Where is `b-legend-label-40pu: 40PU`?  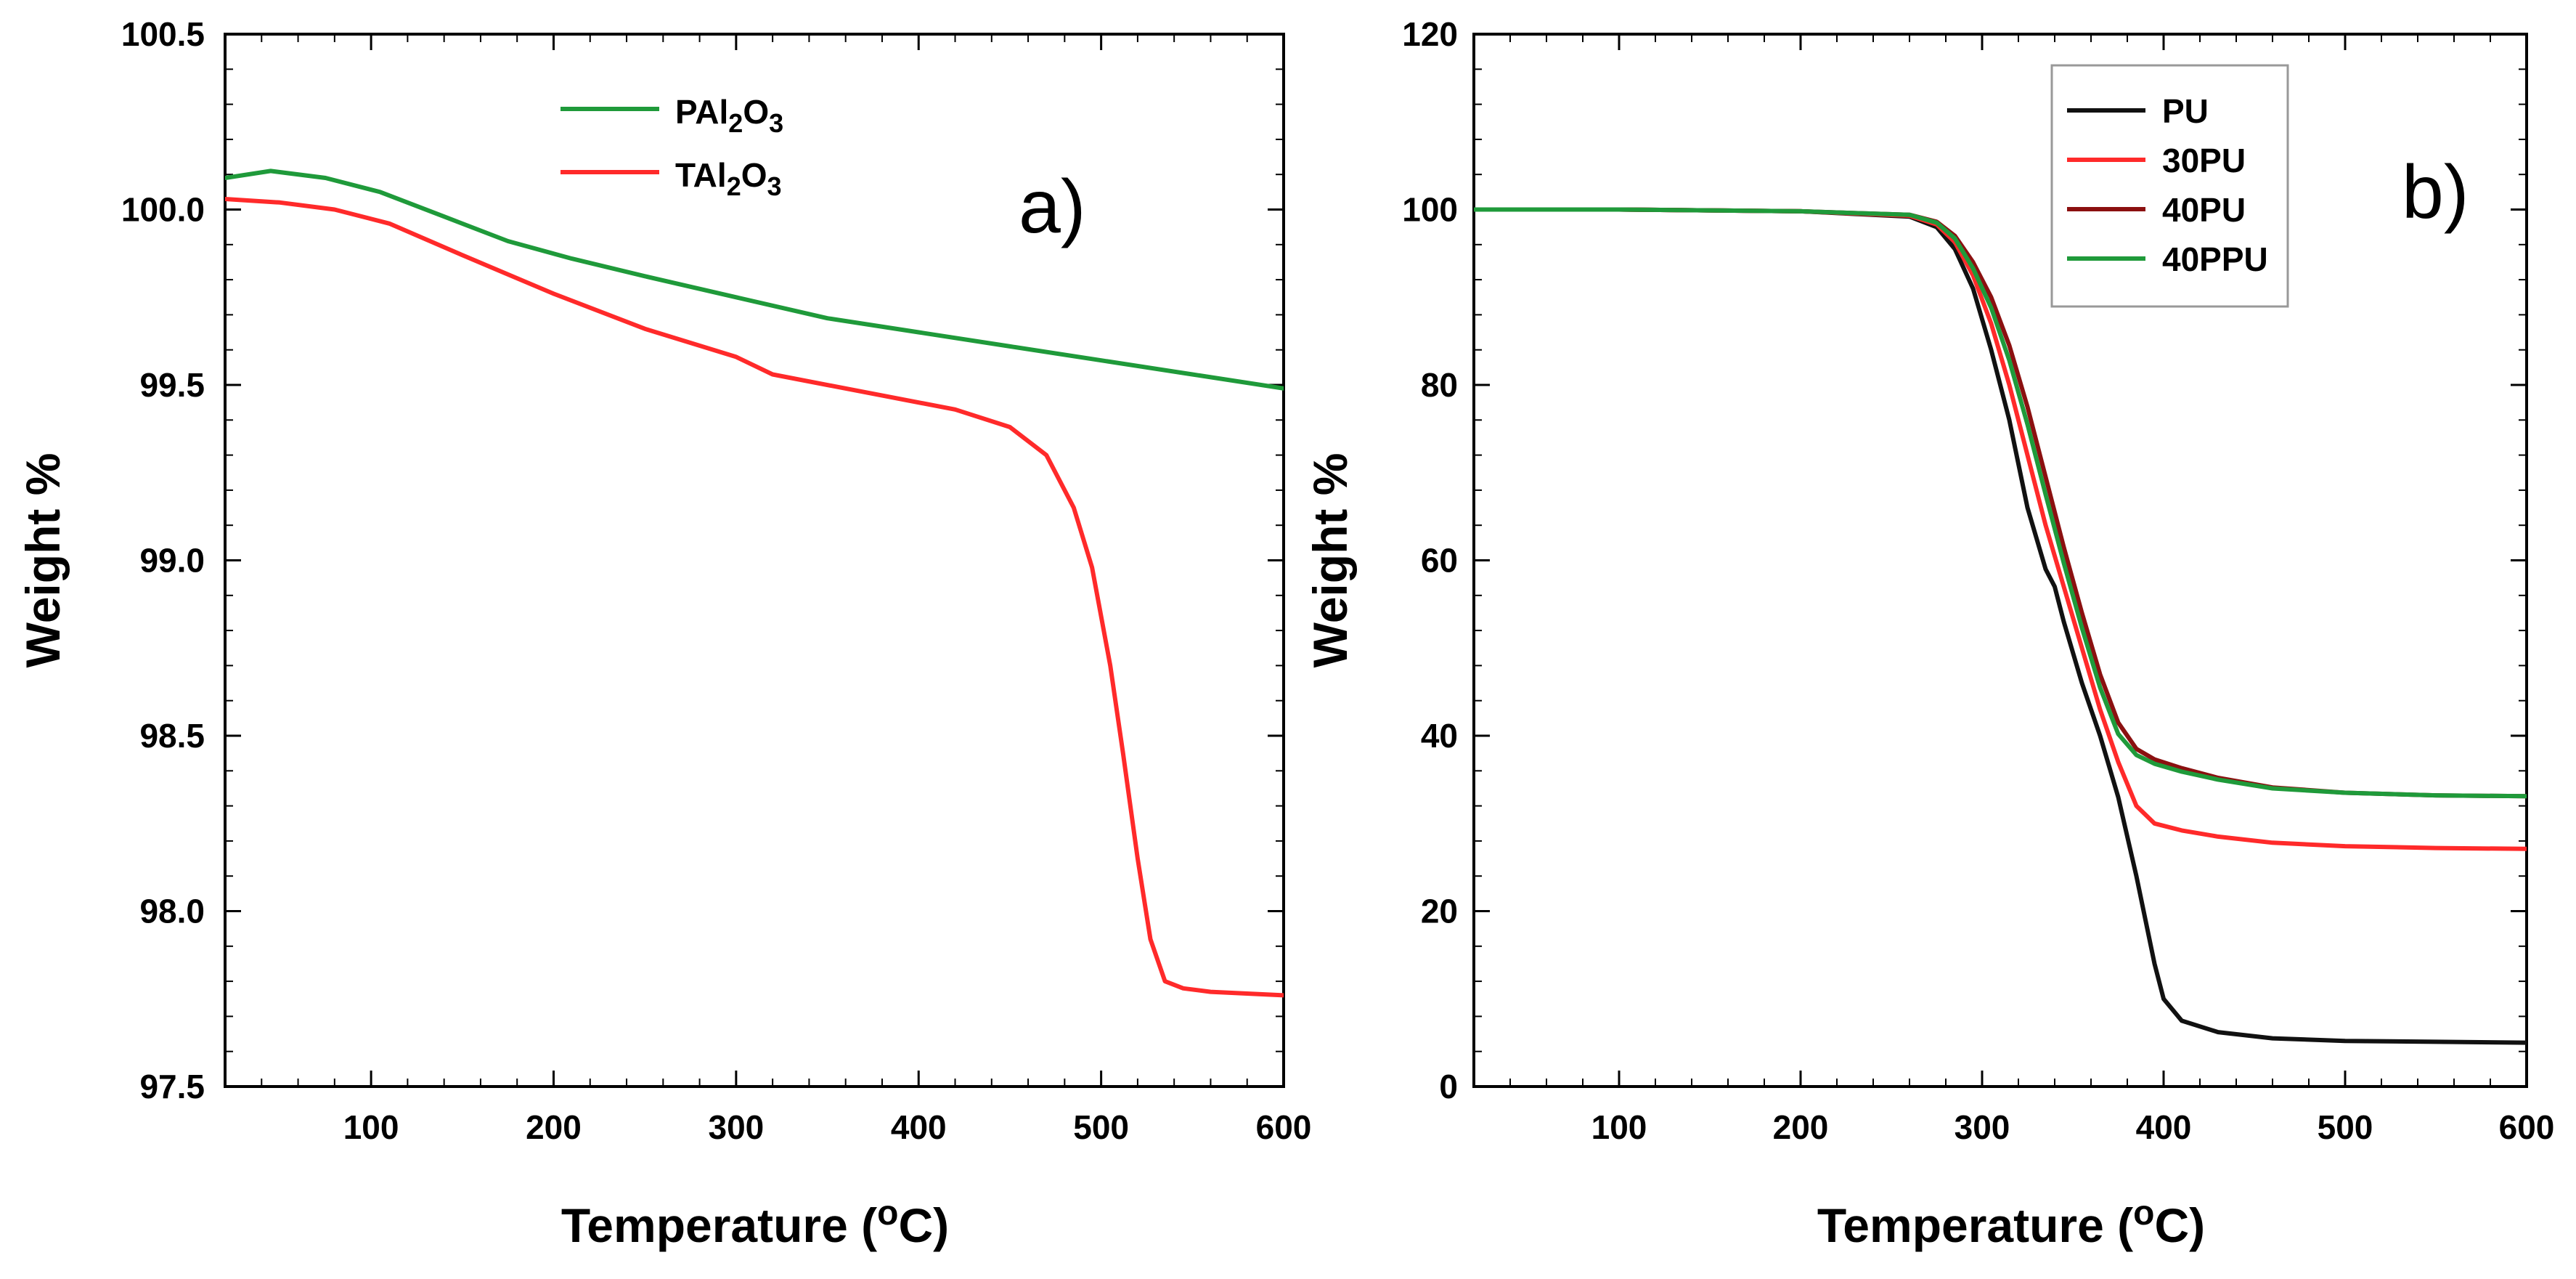
b-legend-label-40pu: 40PU is located at coordinates (2204, 210).